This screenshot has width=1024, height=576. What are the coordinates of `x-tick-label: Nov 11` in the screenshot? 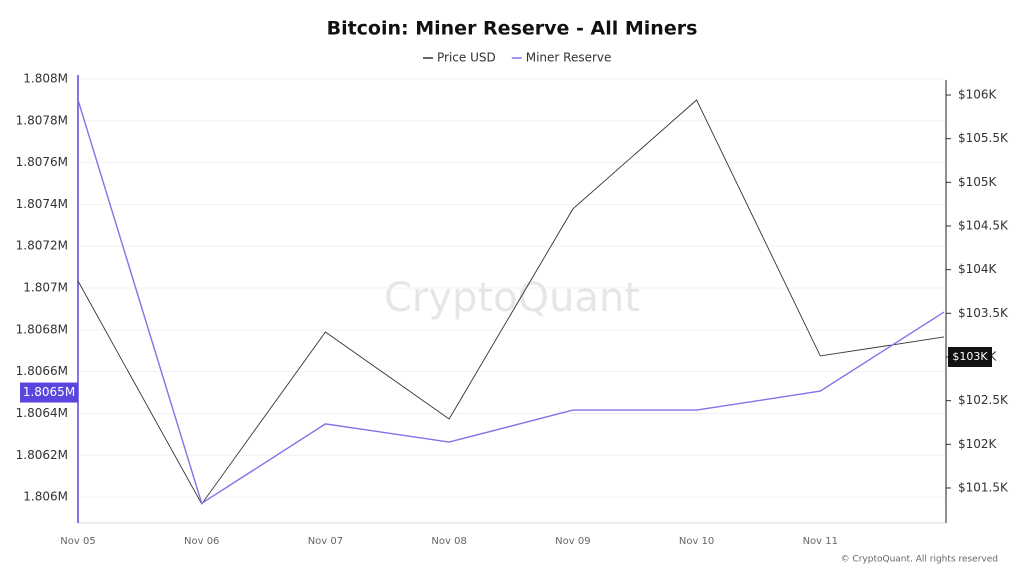 It's located at (820, 541).